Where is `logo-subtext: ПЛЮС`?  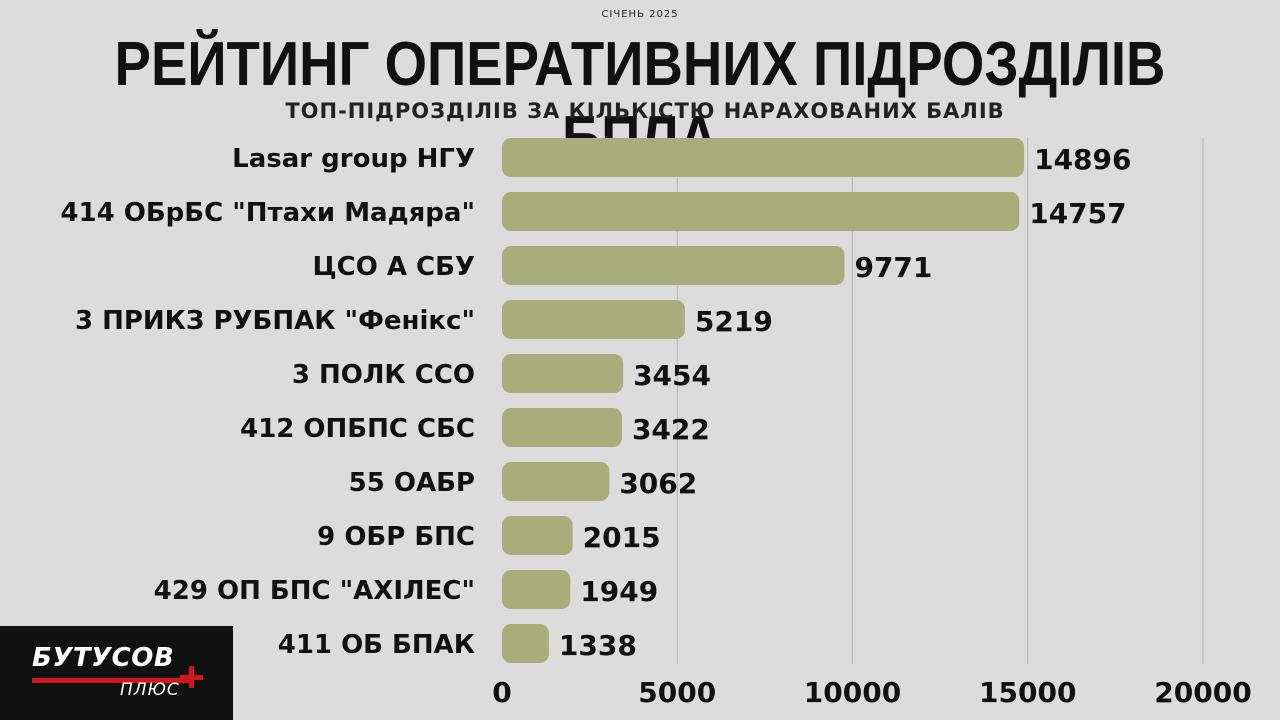
logo-subtext: ПЛЮС is located at coordinates (150, 690).